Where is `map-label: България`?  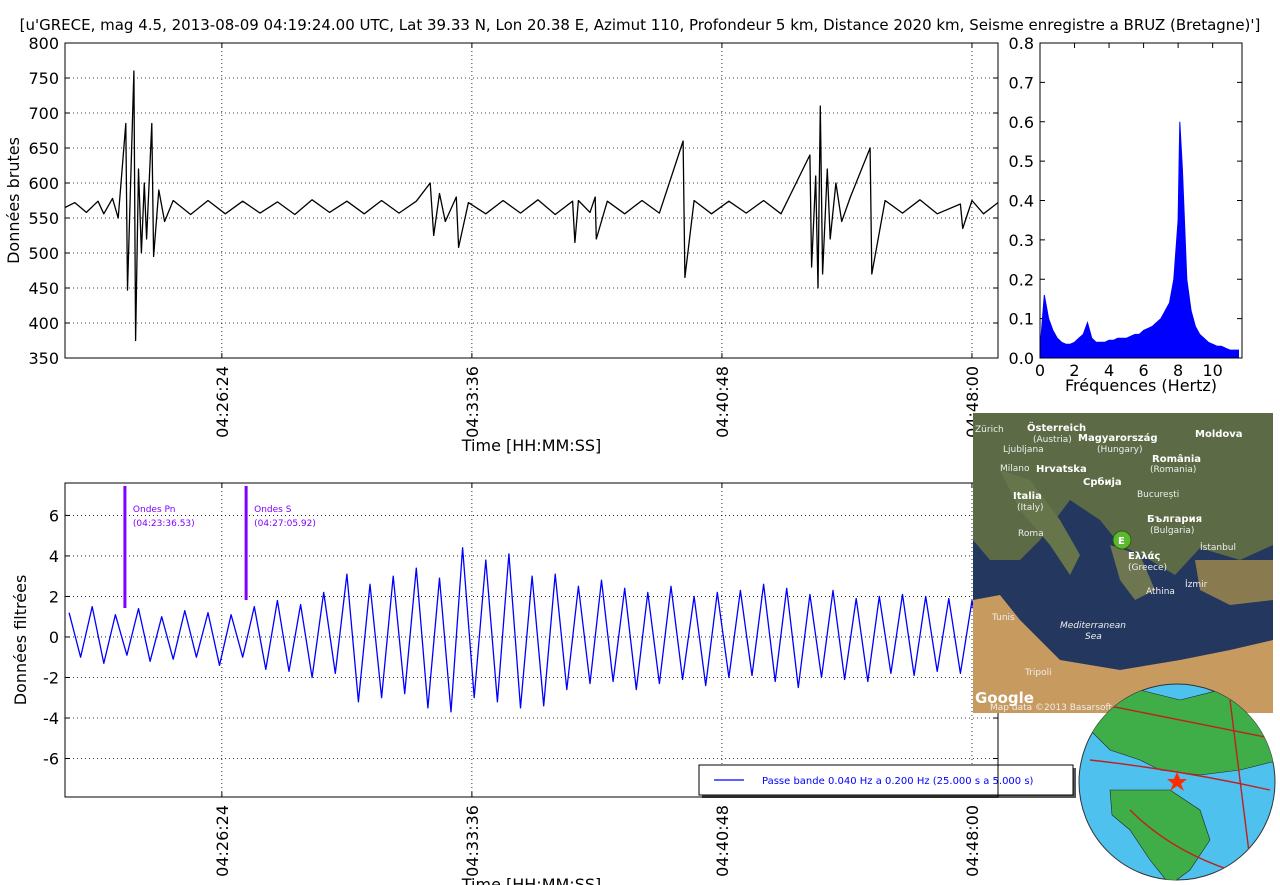
map-label: България is located at coordinates (1174, 519).